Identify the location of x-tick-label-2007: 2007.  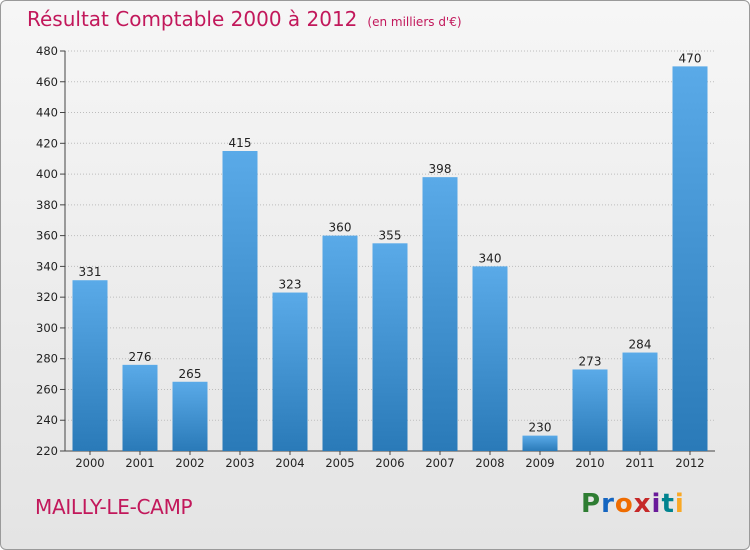
(439, 463).